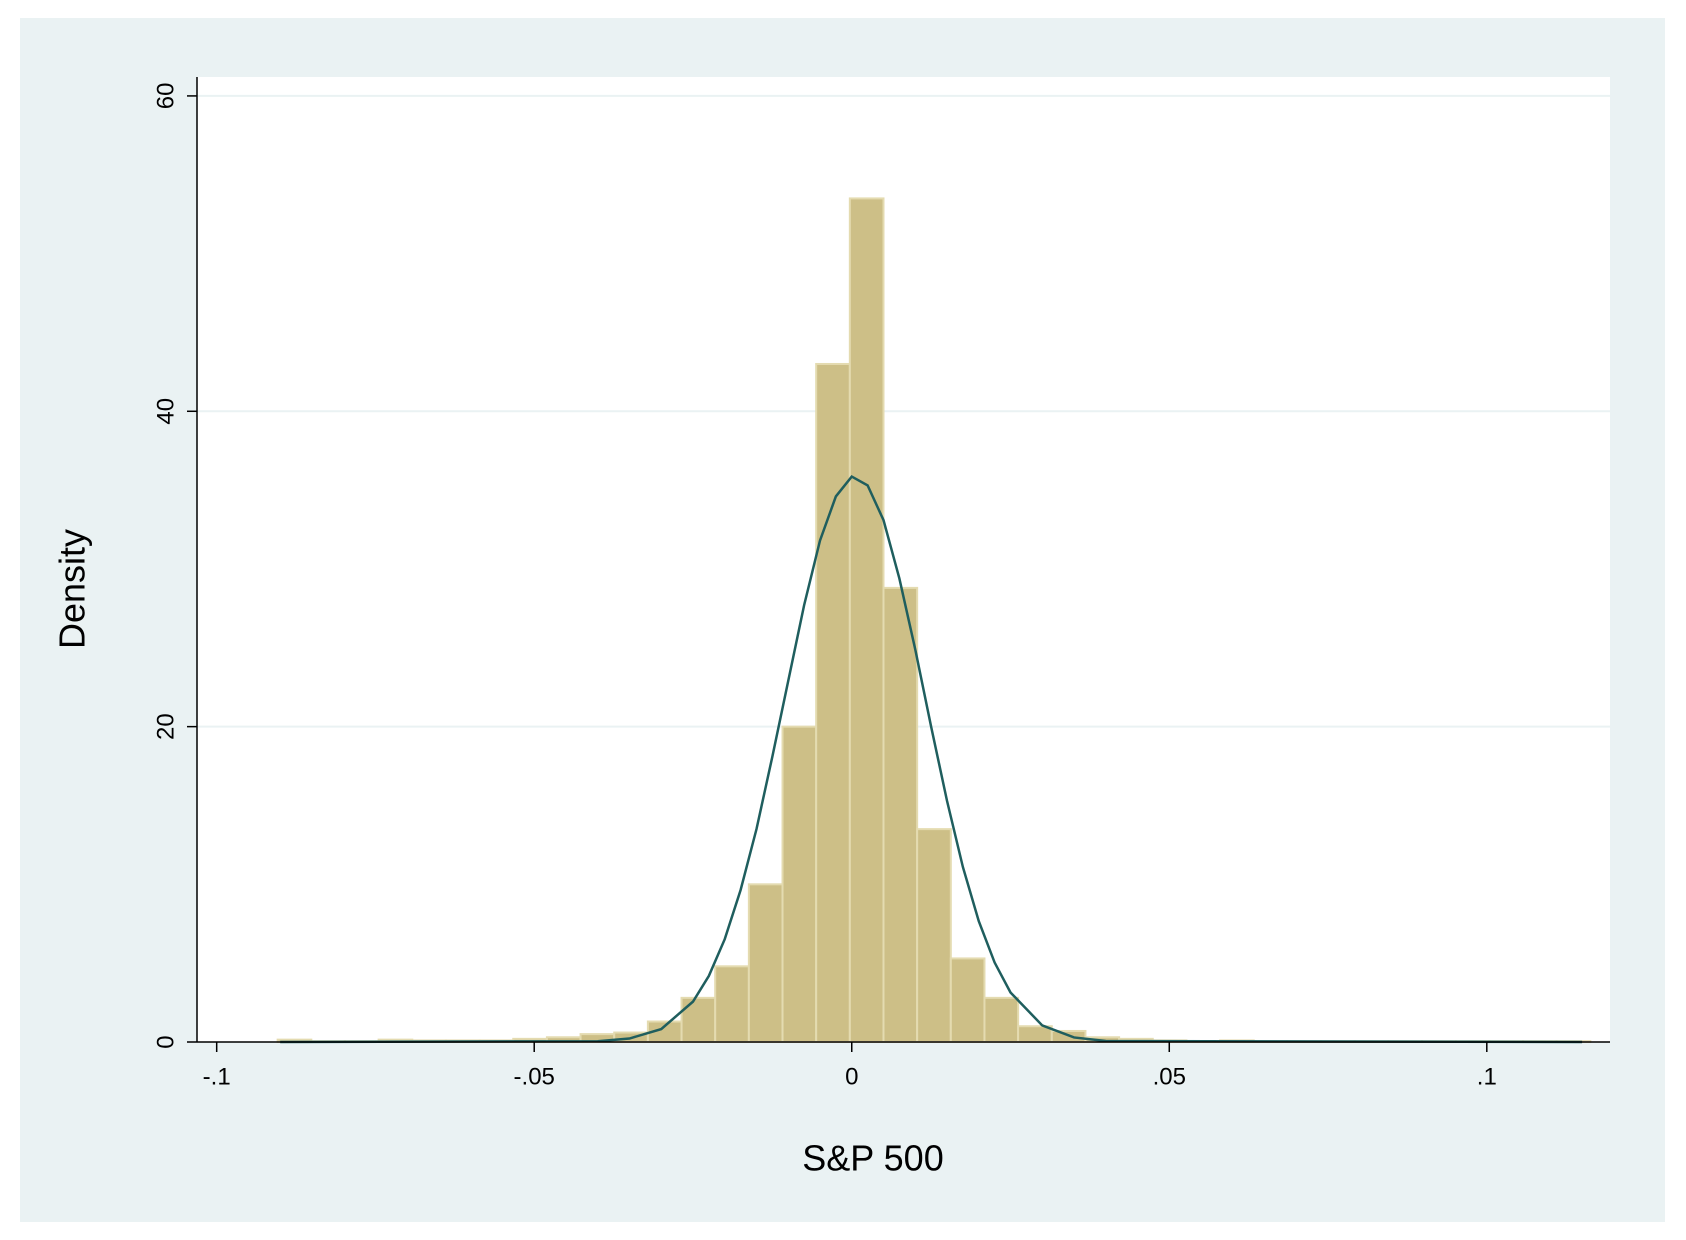 Image resolution: width=1686 pixels, height=1240 pixels. I want to click on x-tick-label: -.05, so click(534, 1076).